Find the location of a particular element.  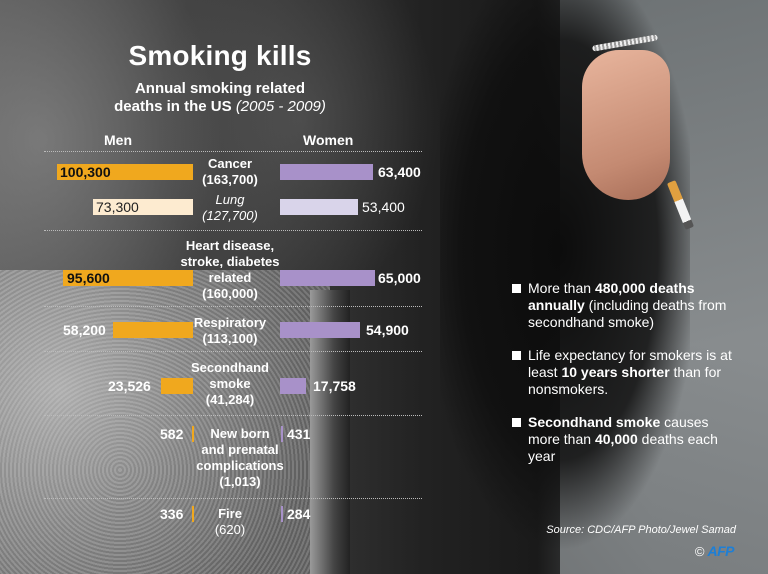

value-women-secondhand: 17,758 is located at coordinates (334, 386).